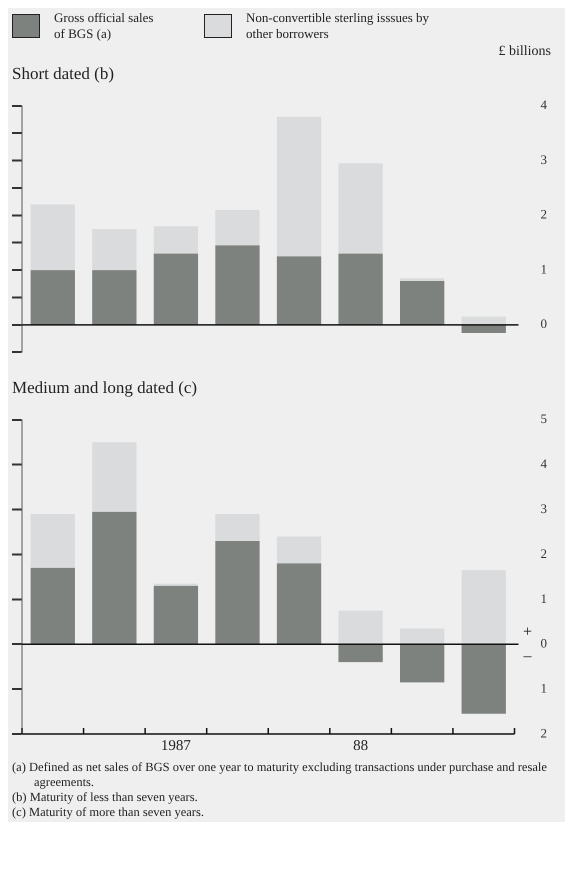  I want to click on text: (a) Defined as net sales of BGS over one year to maturity excluding transactions under purchase and resale agreements., so click(280, 775).